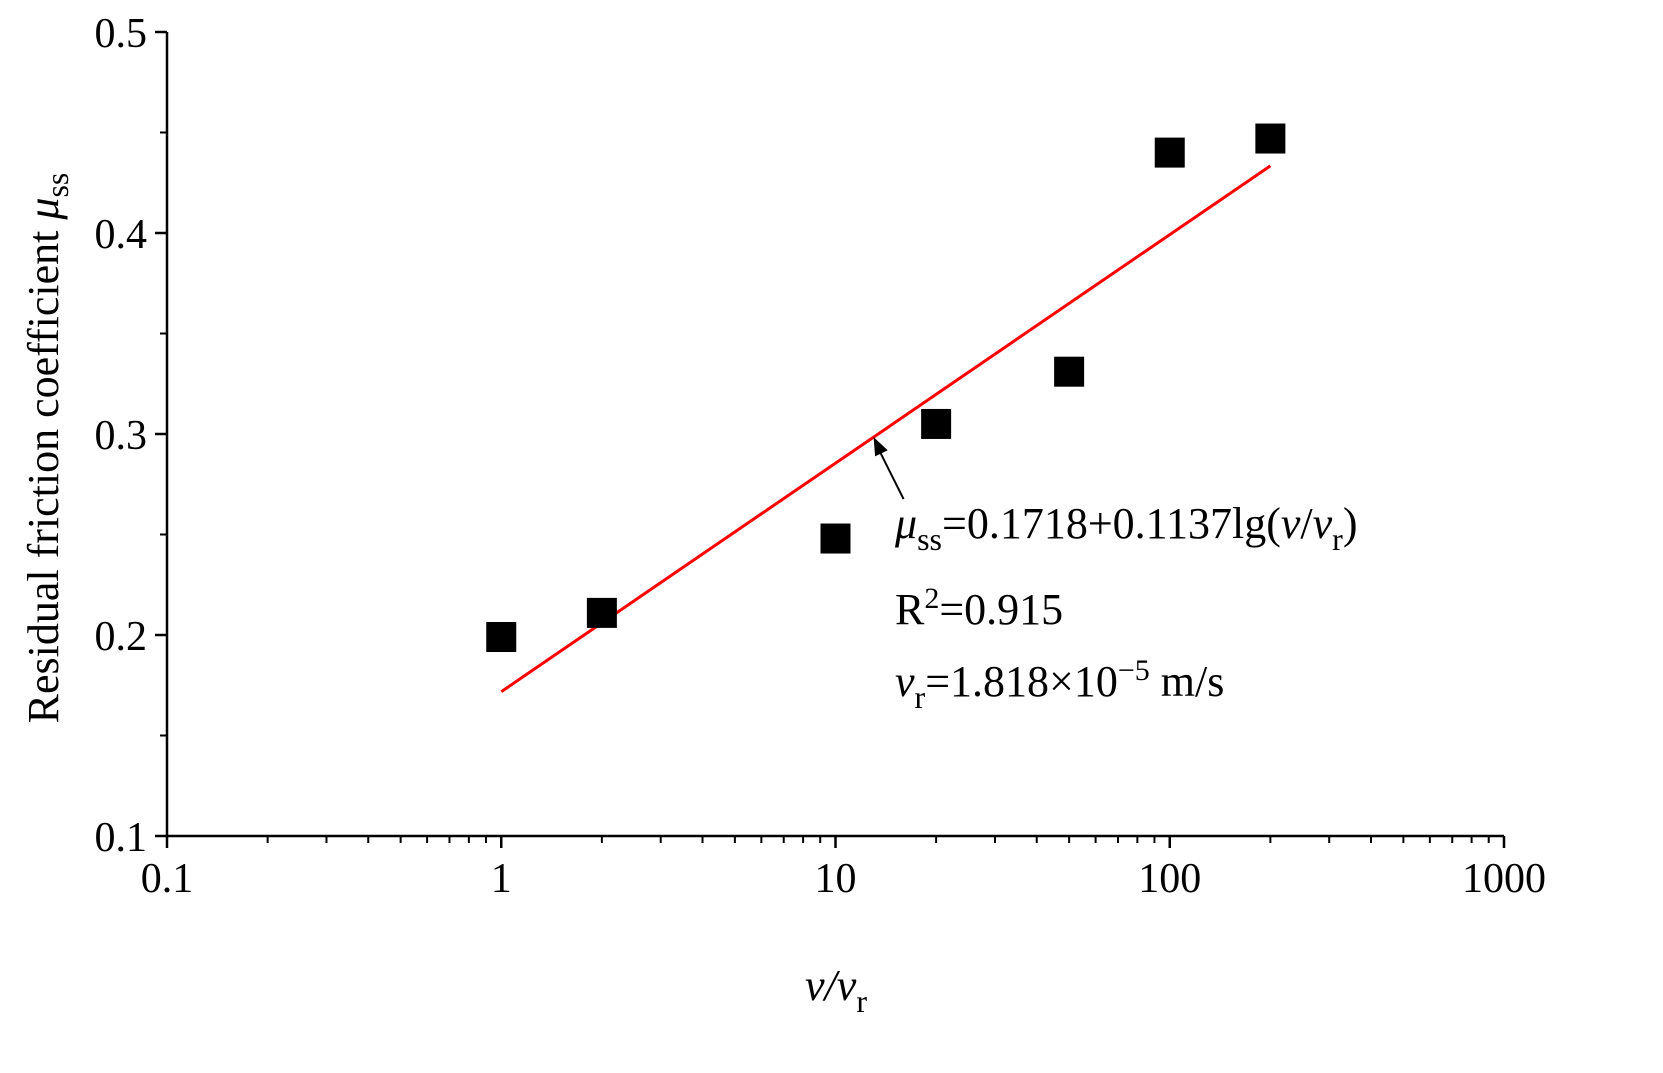  I want to click on x-tick-label: 100, so click(1169, 879).